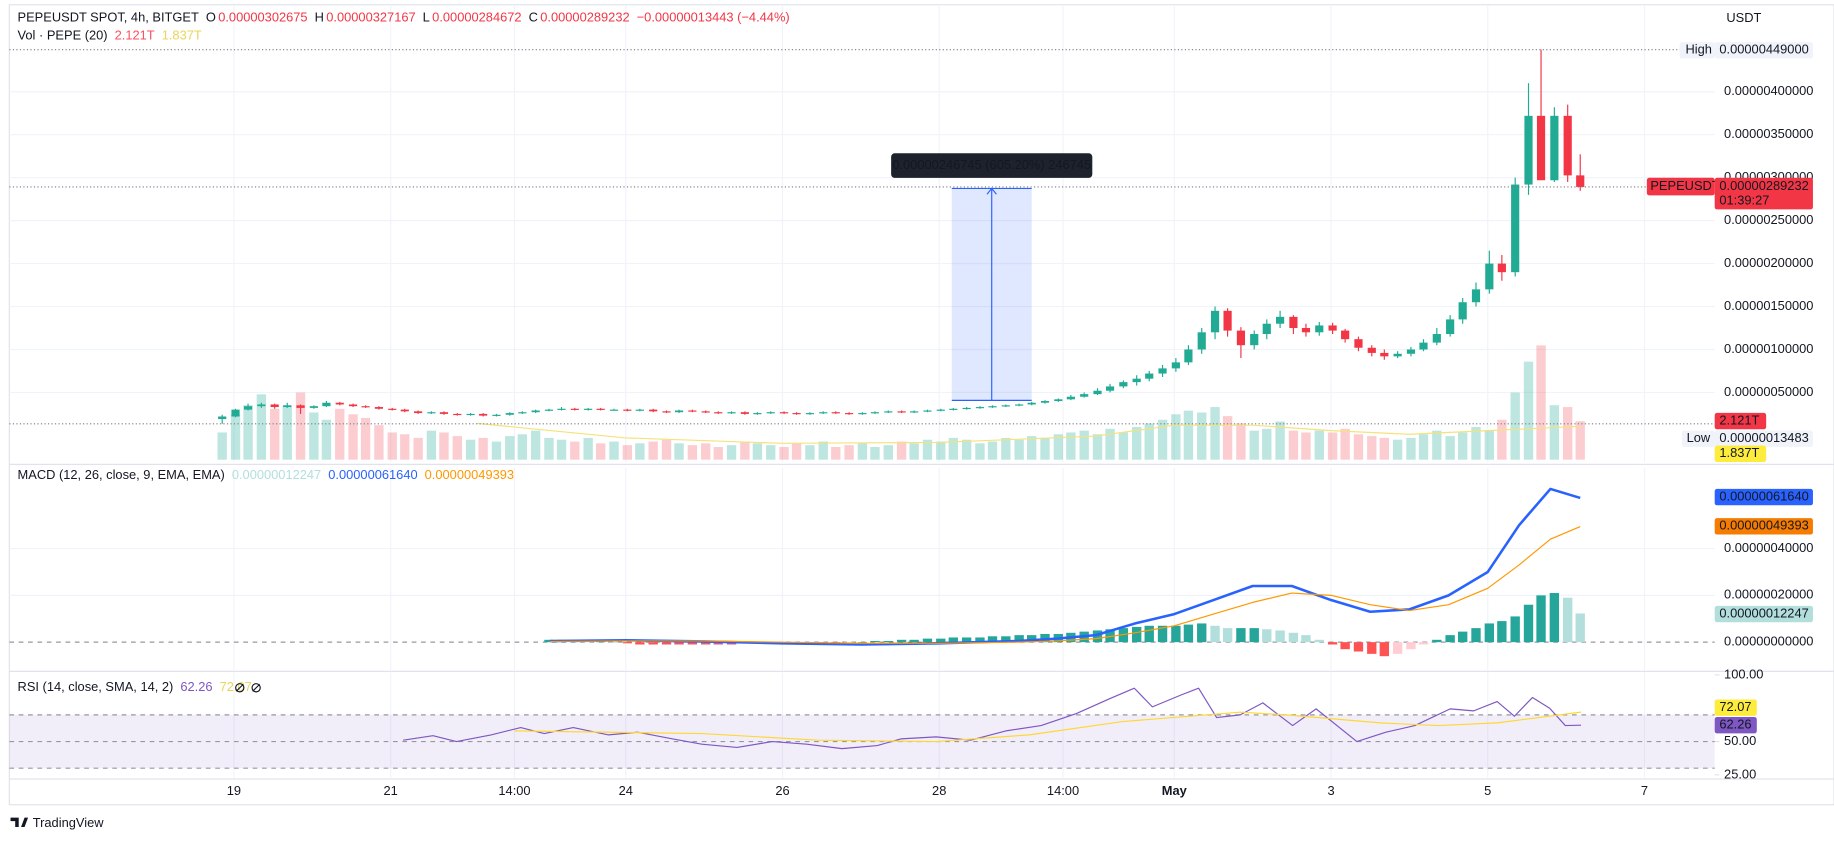 The width and height of the screenshot is (1834, 841). I want to click on y-tick-label: 0.00000020000, so click(1768, 594).